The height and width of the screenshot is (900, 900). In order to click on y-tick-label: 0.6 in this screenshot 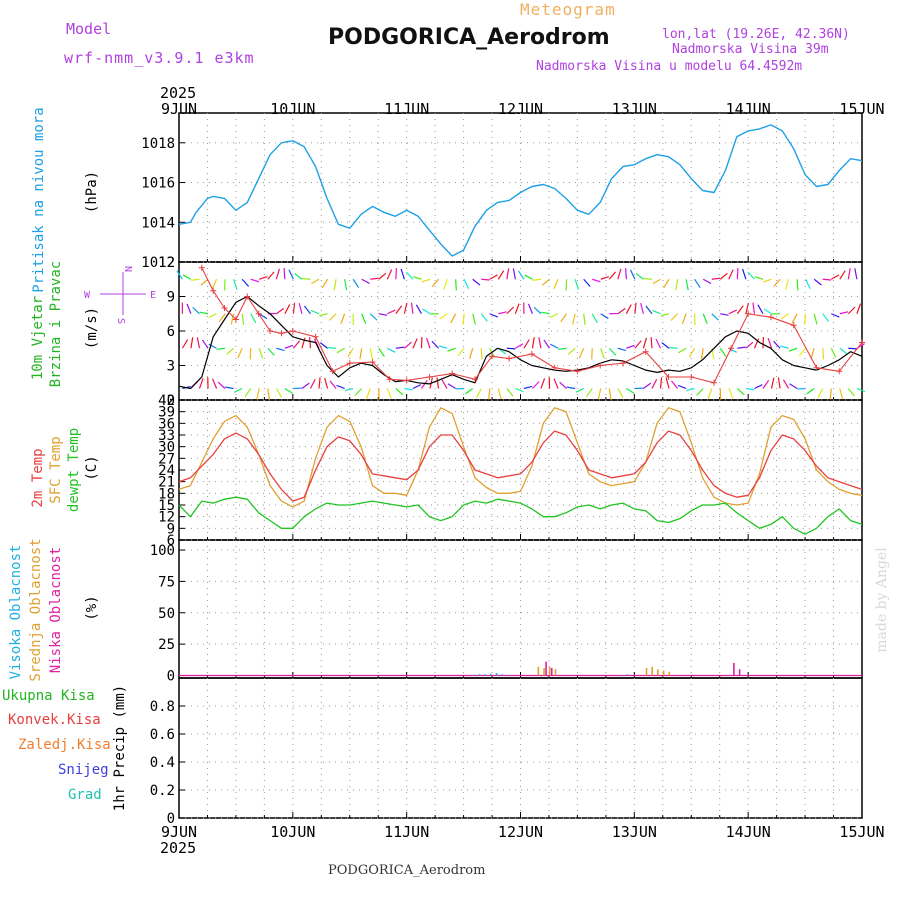, I will do `click(162, 735)`.